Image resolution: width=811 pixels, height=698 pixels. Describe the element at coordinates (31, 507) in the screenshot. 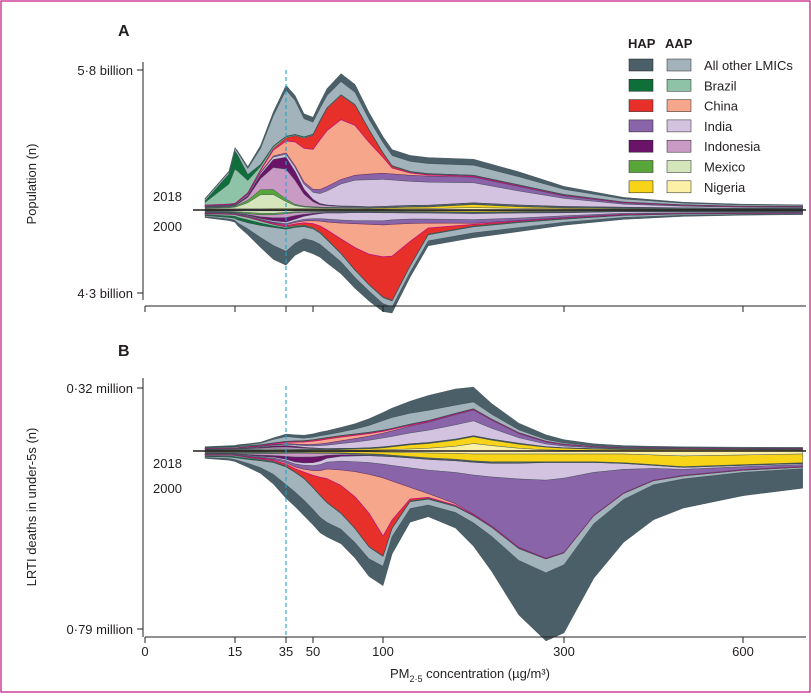

I see `y-axis-label: LRTI deaths in under-5s (n)` at that location.